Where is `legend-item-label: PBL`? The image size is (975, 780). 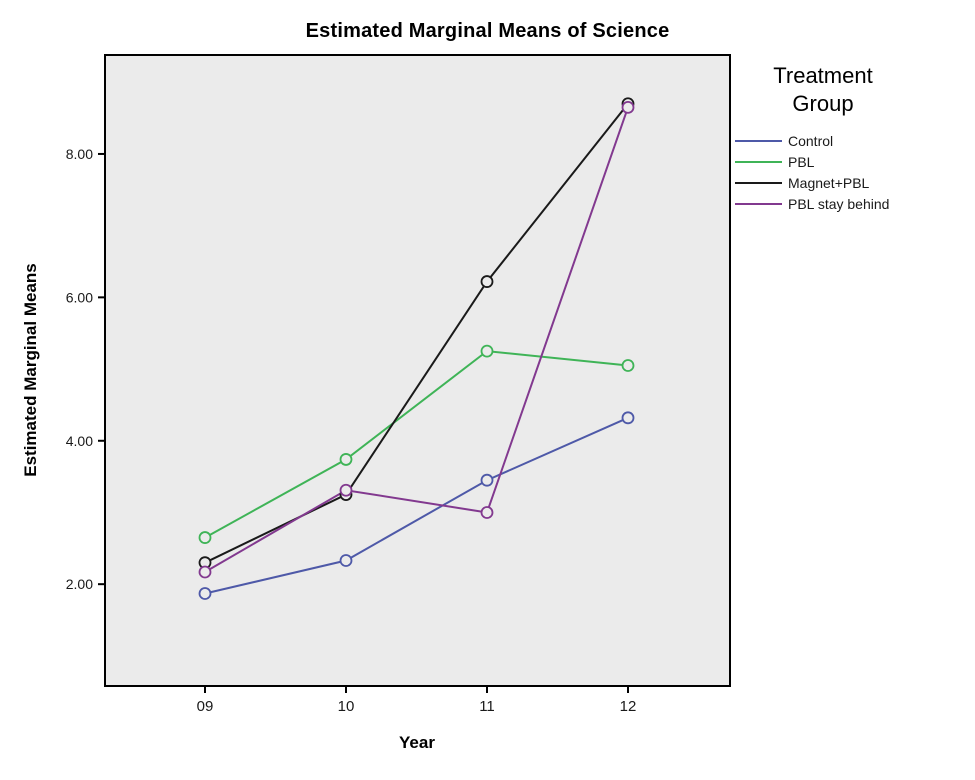
legend-item-label: PBL is located at coordinates (801, 161).